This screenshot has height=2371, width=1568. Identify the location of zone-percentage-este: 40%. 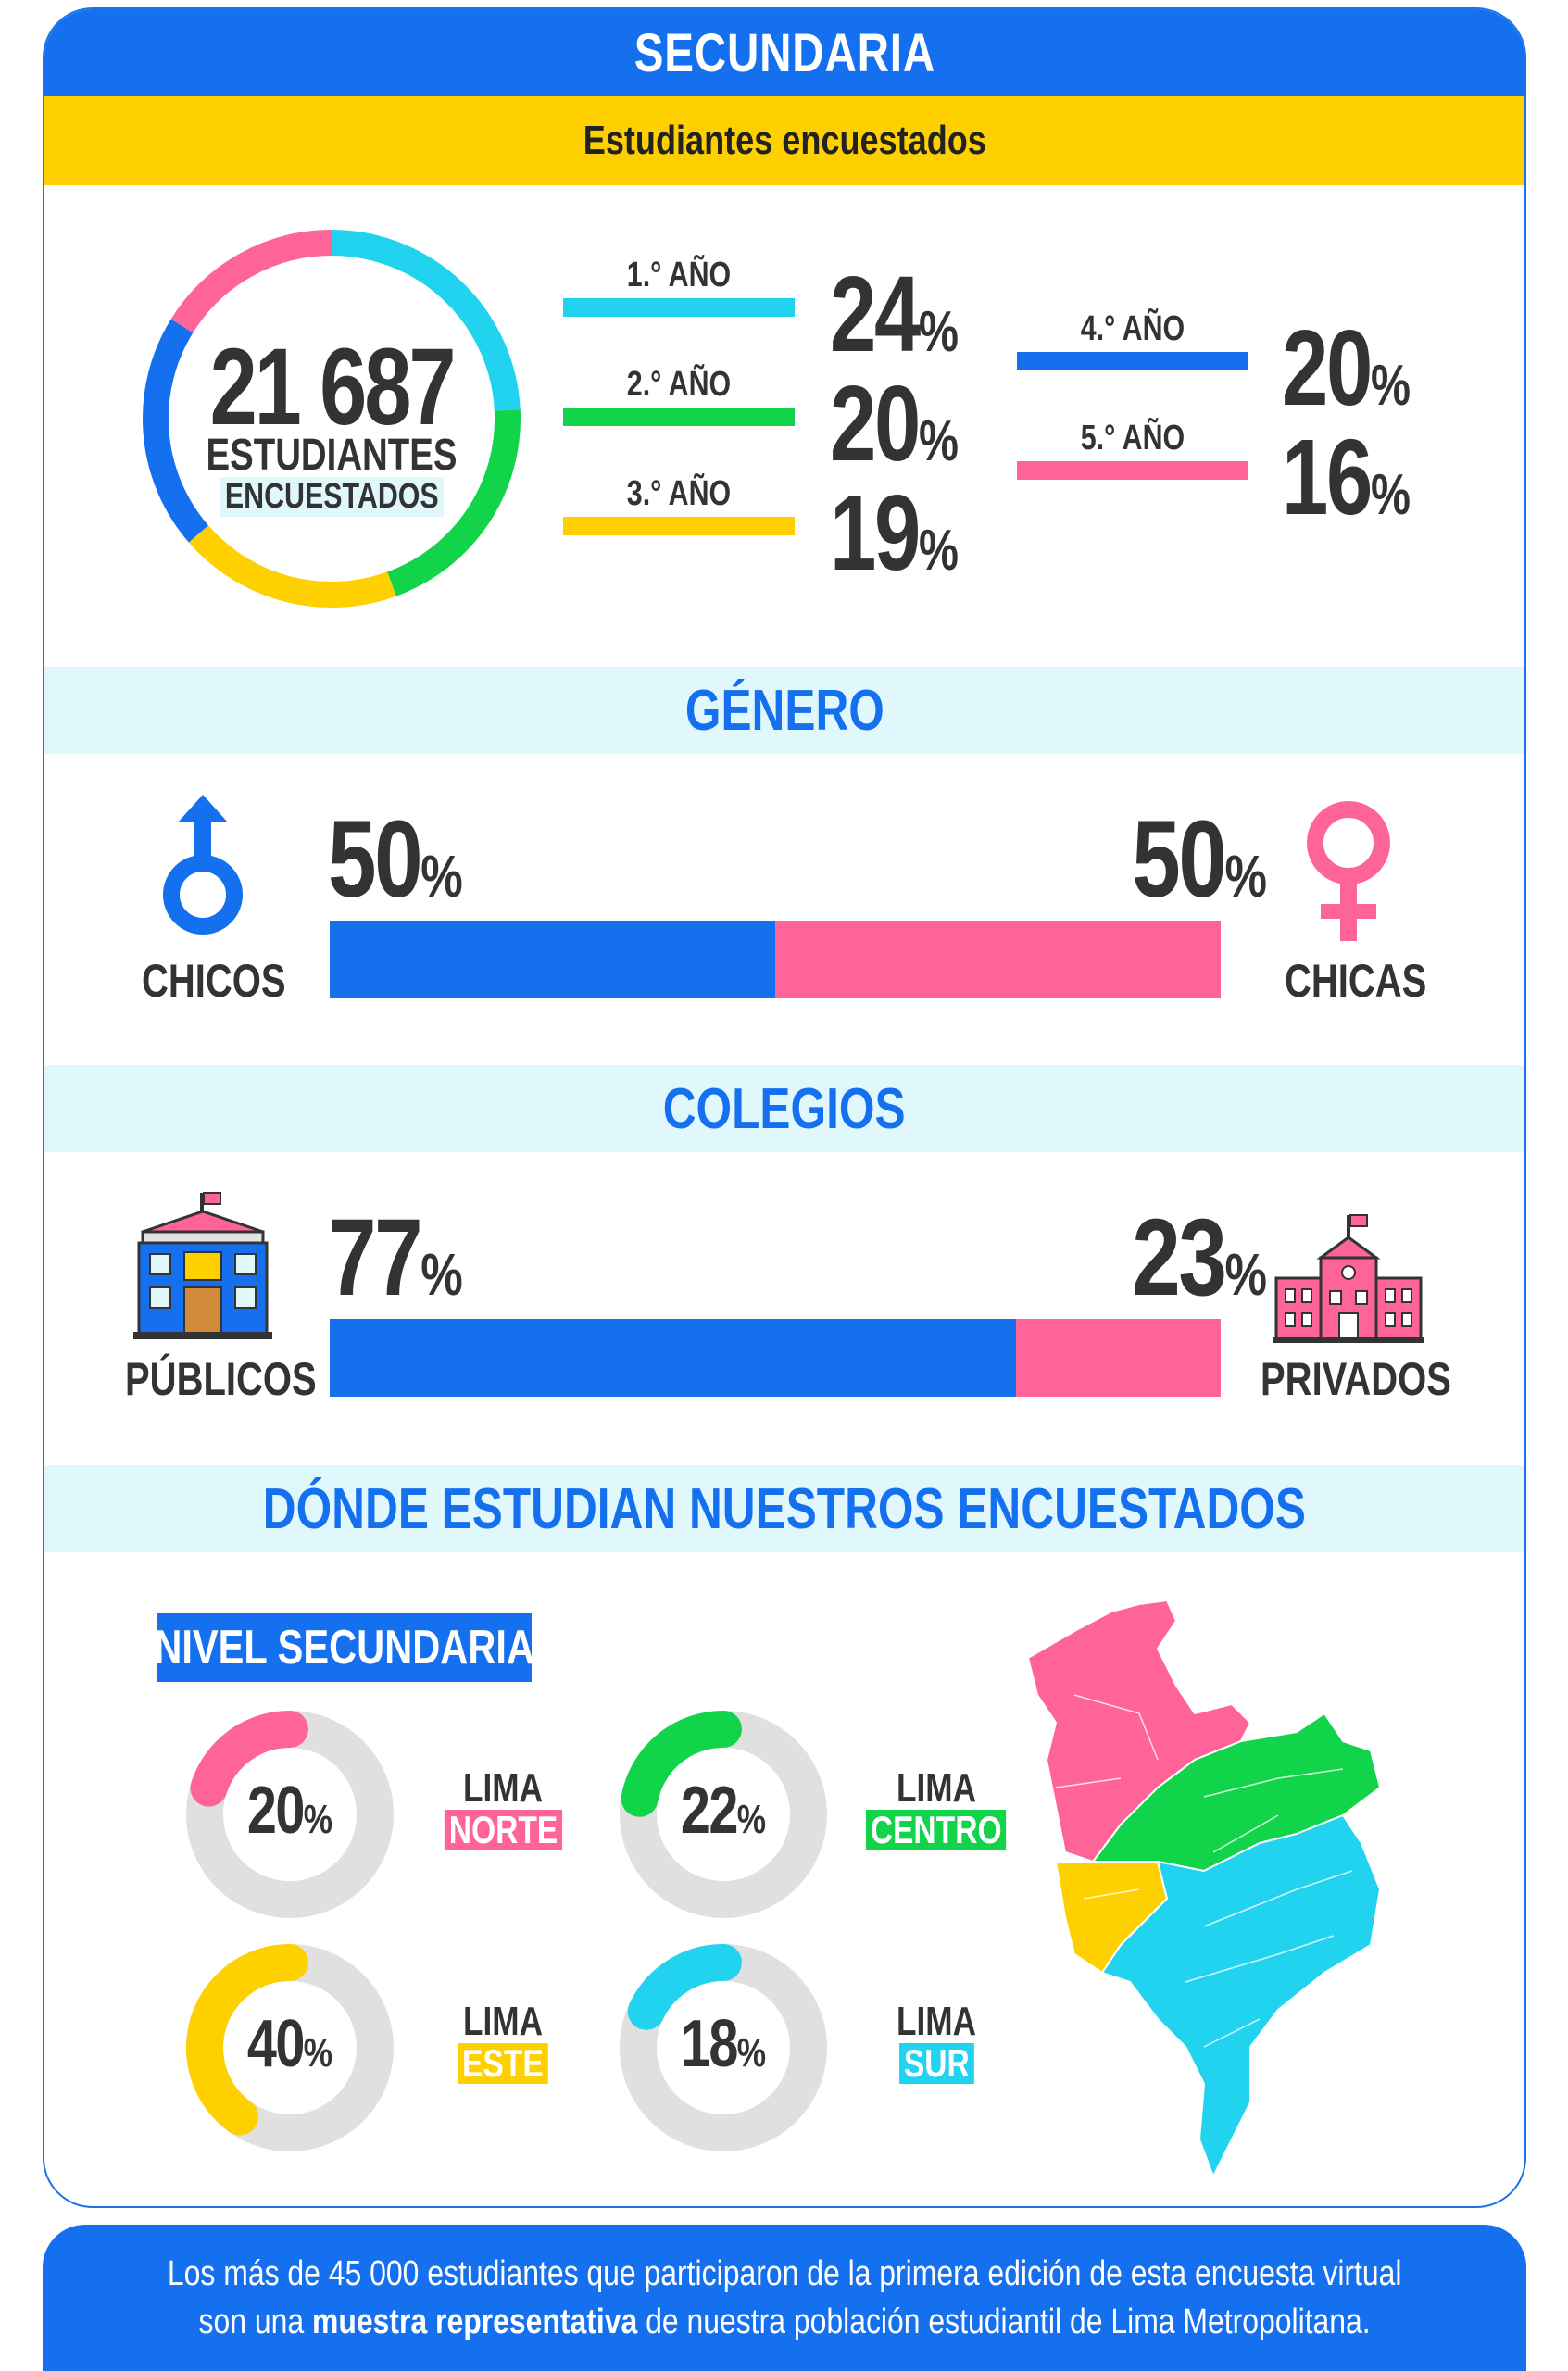
(289, 2044).